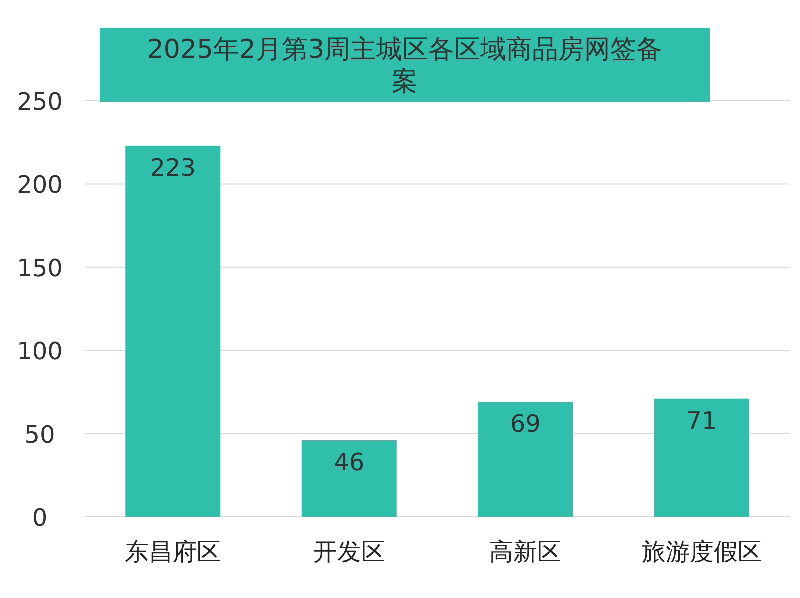 The height and width of the screenshot is (598, 800). Describe the element at coordinates (525, 424) in the screenshot. I see `data-label: 69` at that location.